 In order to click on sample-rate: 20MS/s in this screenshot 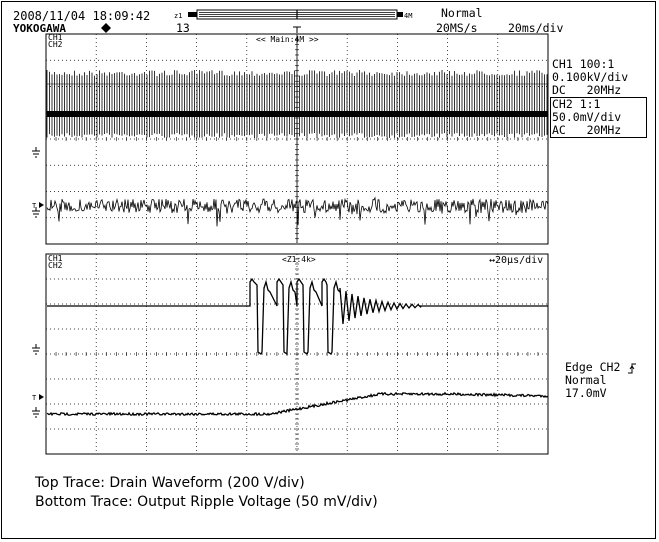, I will do `click(457, 28)`.